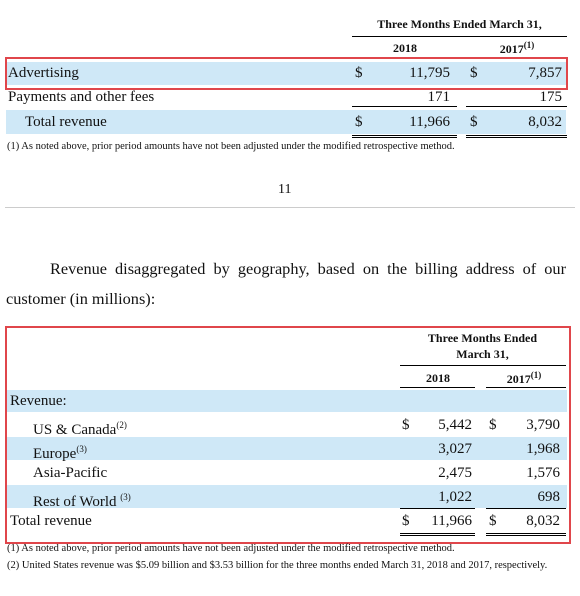 The height and width of the screenshot is (596, 580). I want to click on row-label: Europe(3), so click(60, 451).